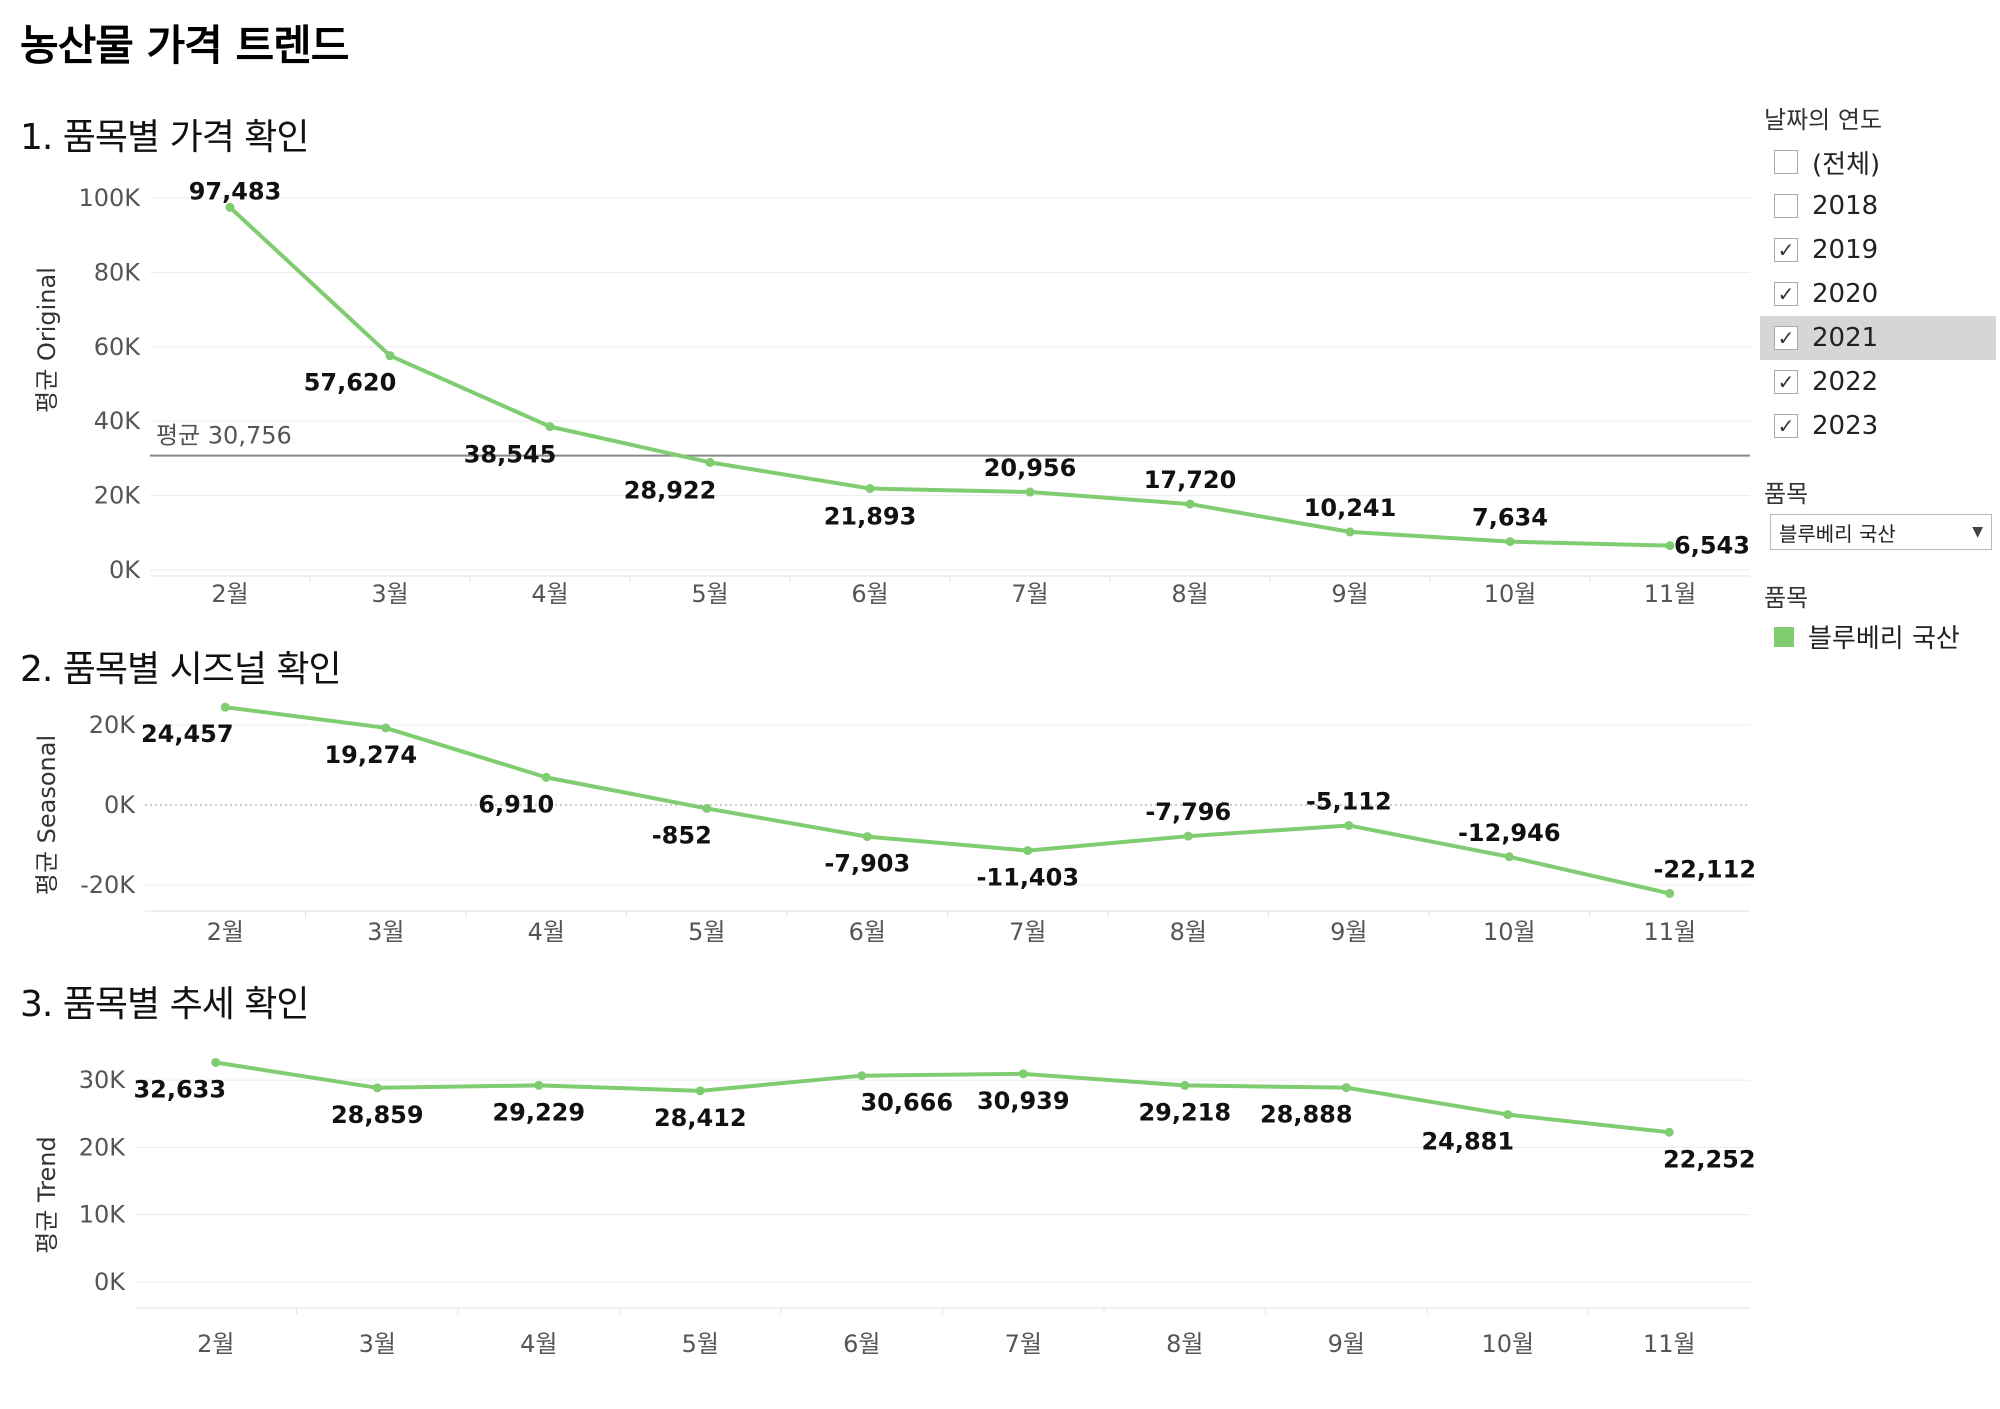 This screenshot has height=1409, width=2000. Describe the element at coordinates (108, 885) in the screenshot. I see `y-tick-label: -20K` at that location.